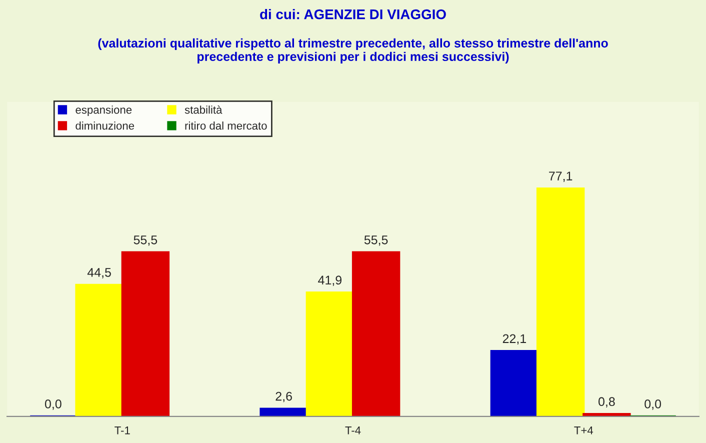 This screenshot has height=443, width=706. Describe the element at coordinates (284, 397) in the screenshot. I see `data-label: 2,6` at that location.